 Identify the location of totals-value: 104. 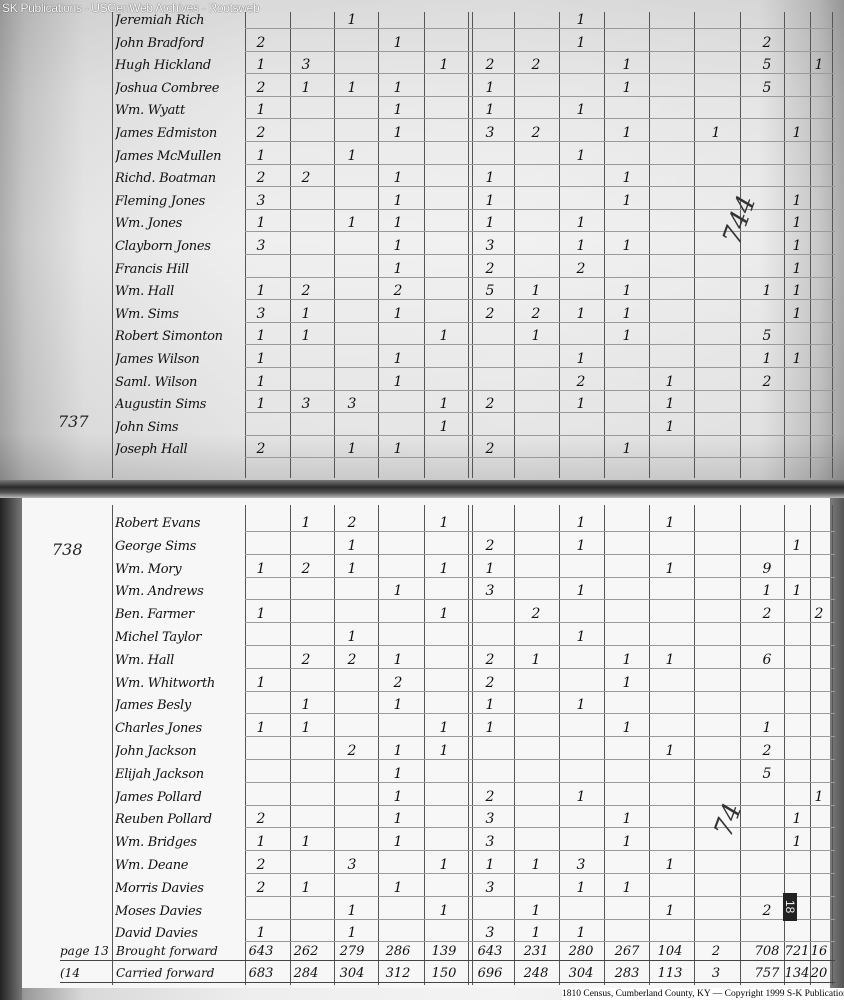
(670, 951).